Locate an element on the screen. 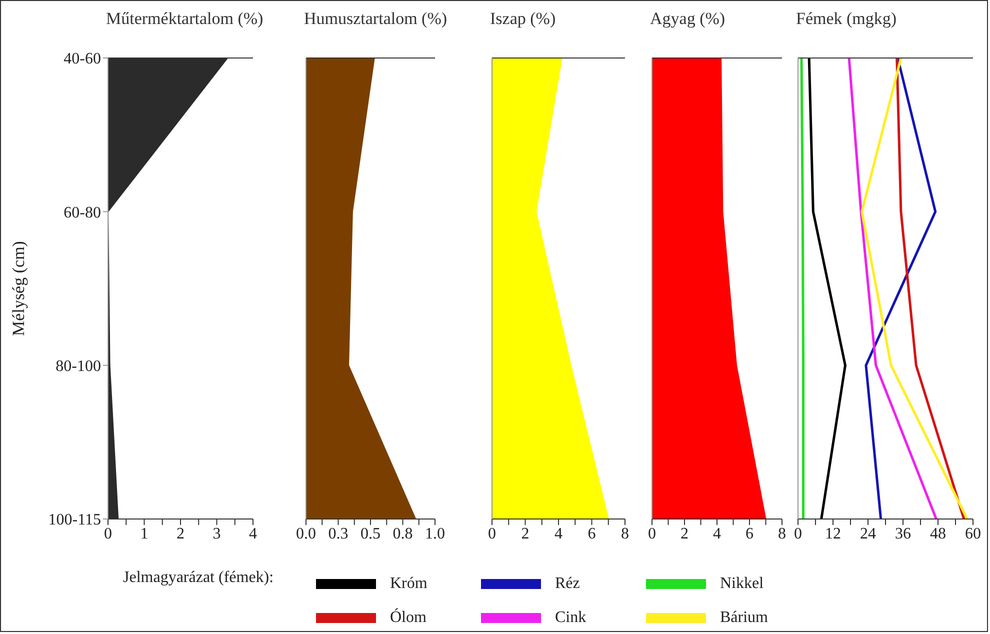  chart-title: Agyag (%) is located at coordinates (688, 19).